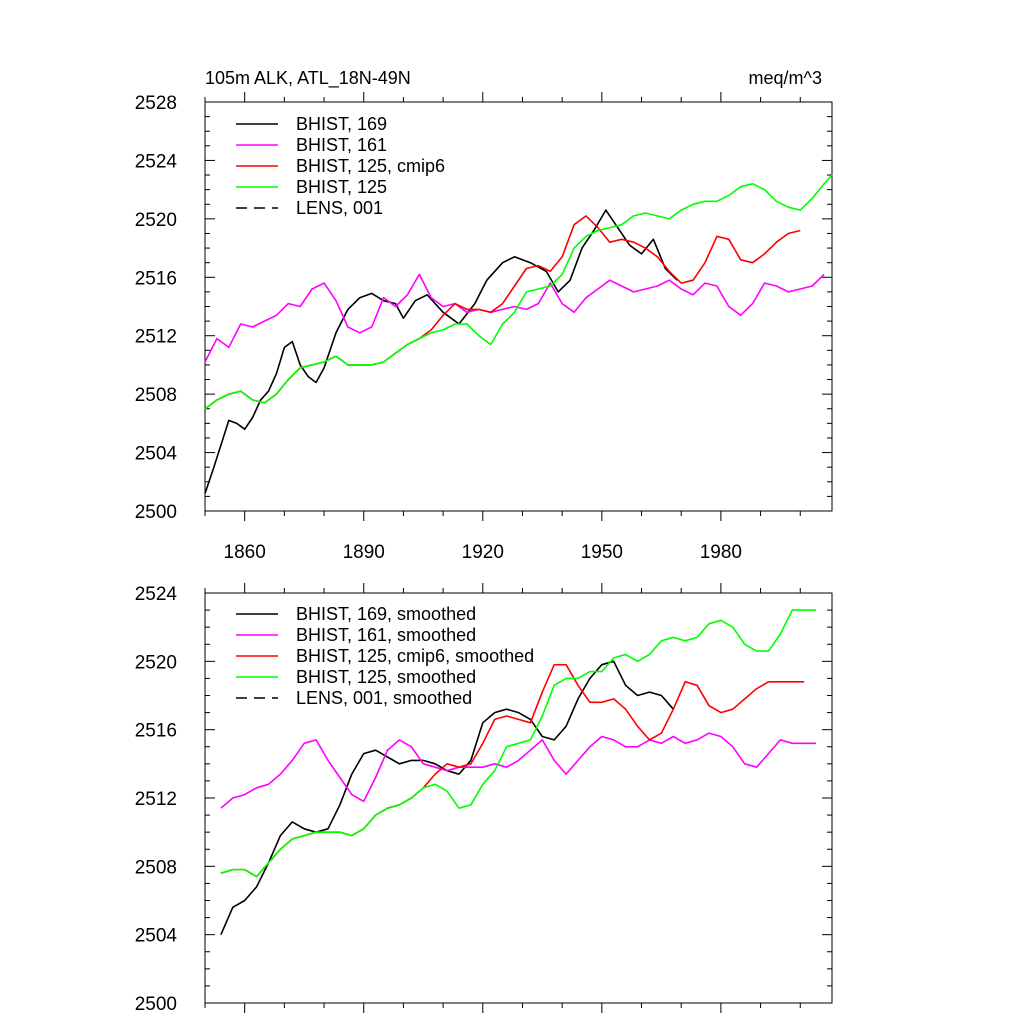 The width and height of the screenshot is (1024, 1024). What do you see at coordinates (384, 698) in the screenshot?
I see `legend-label: LENS, 001, smoothed` at bounding box center [384, 698].